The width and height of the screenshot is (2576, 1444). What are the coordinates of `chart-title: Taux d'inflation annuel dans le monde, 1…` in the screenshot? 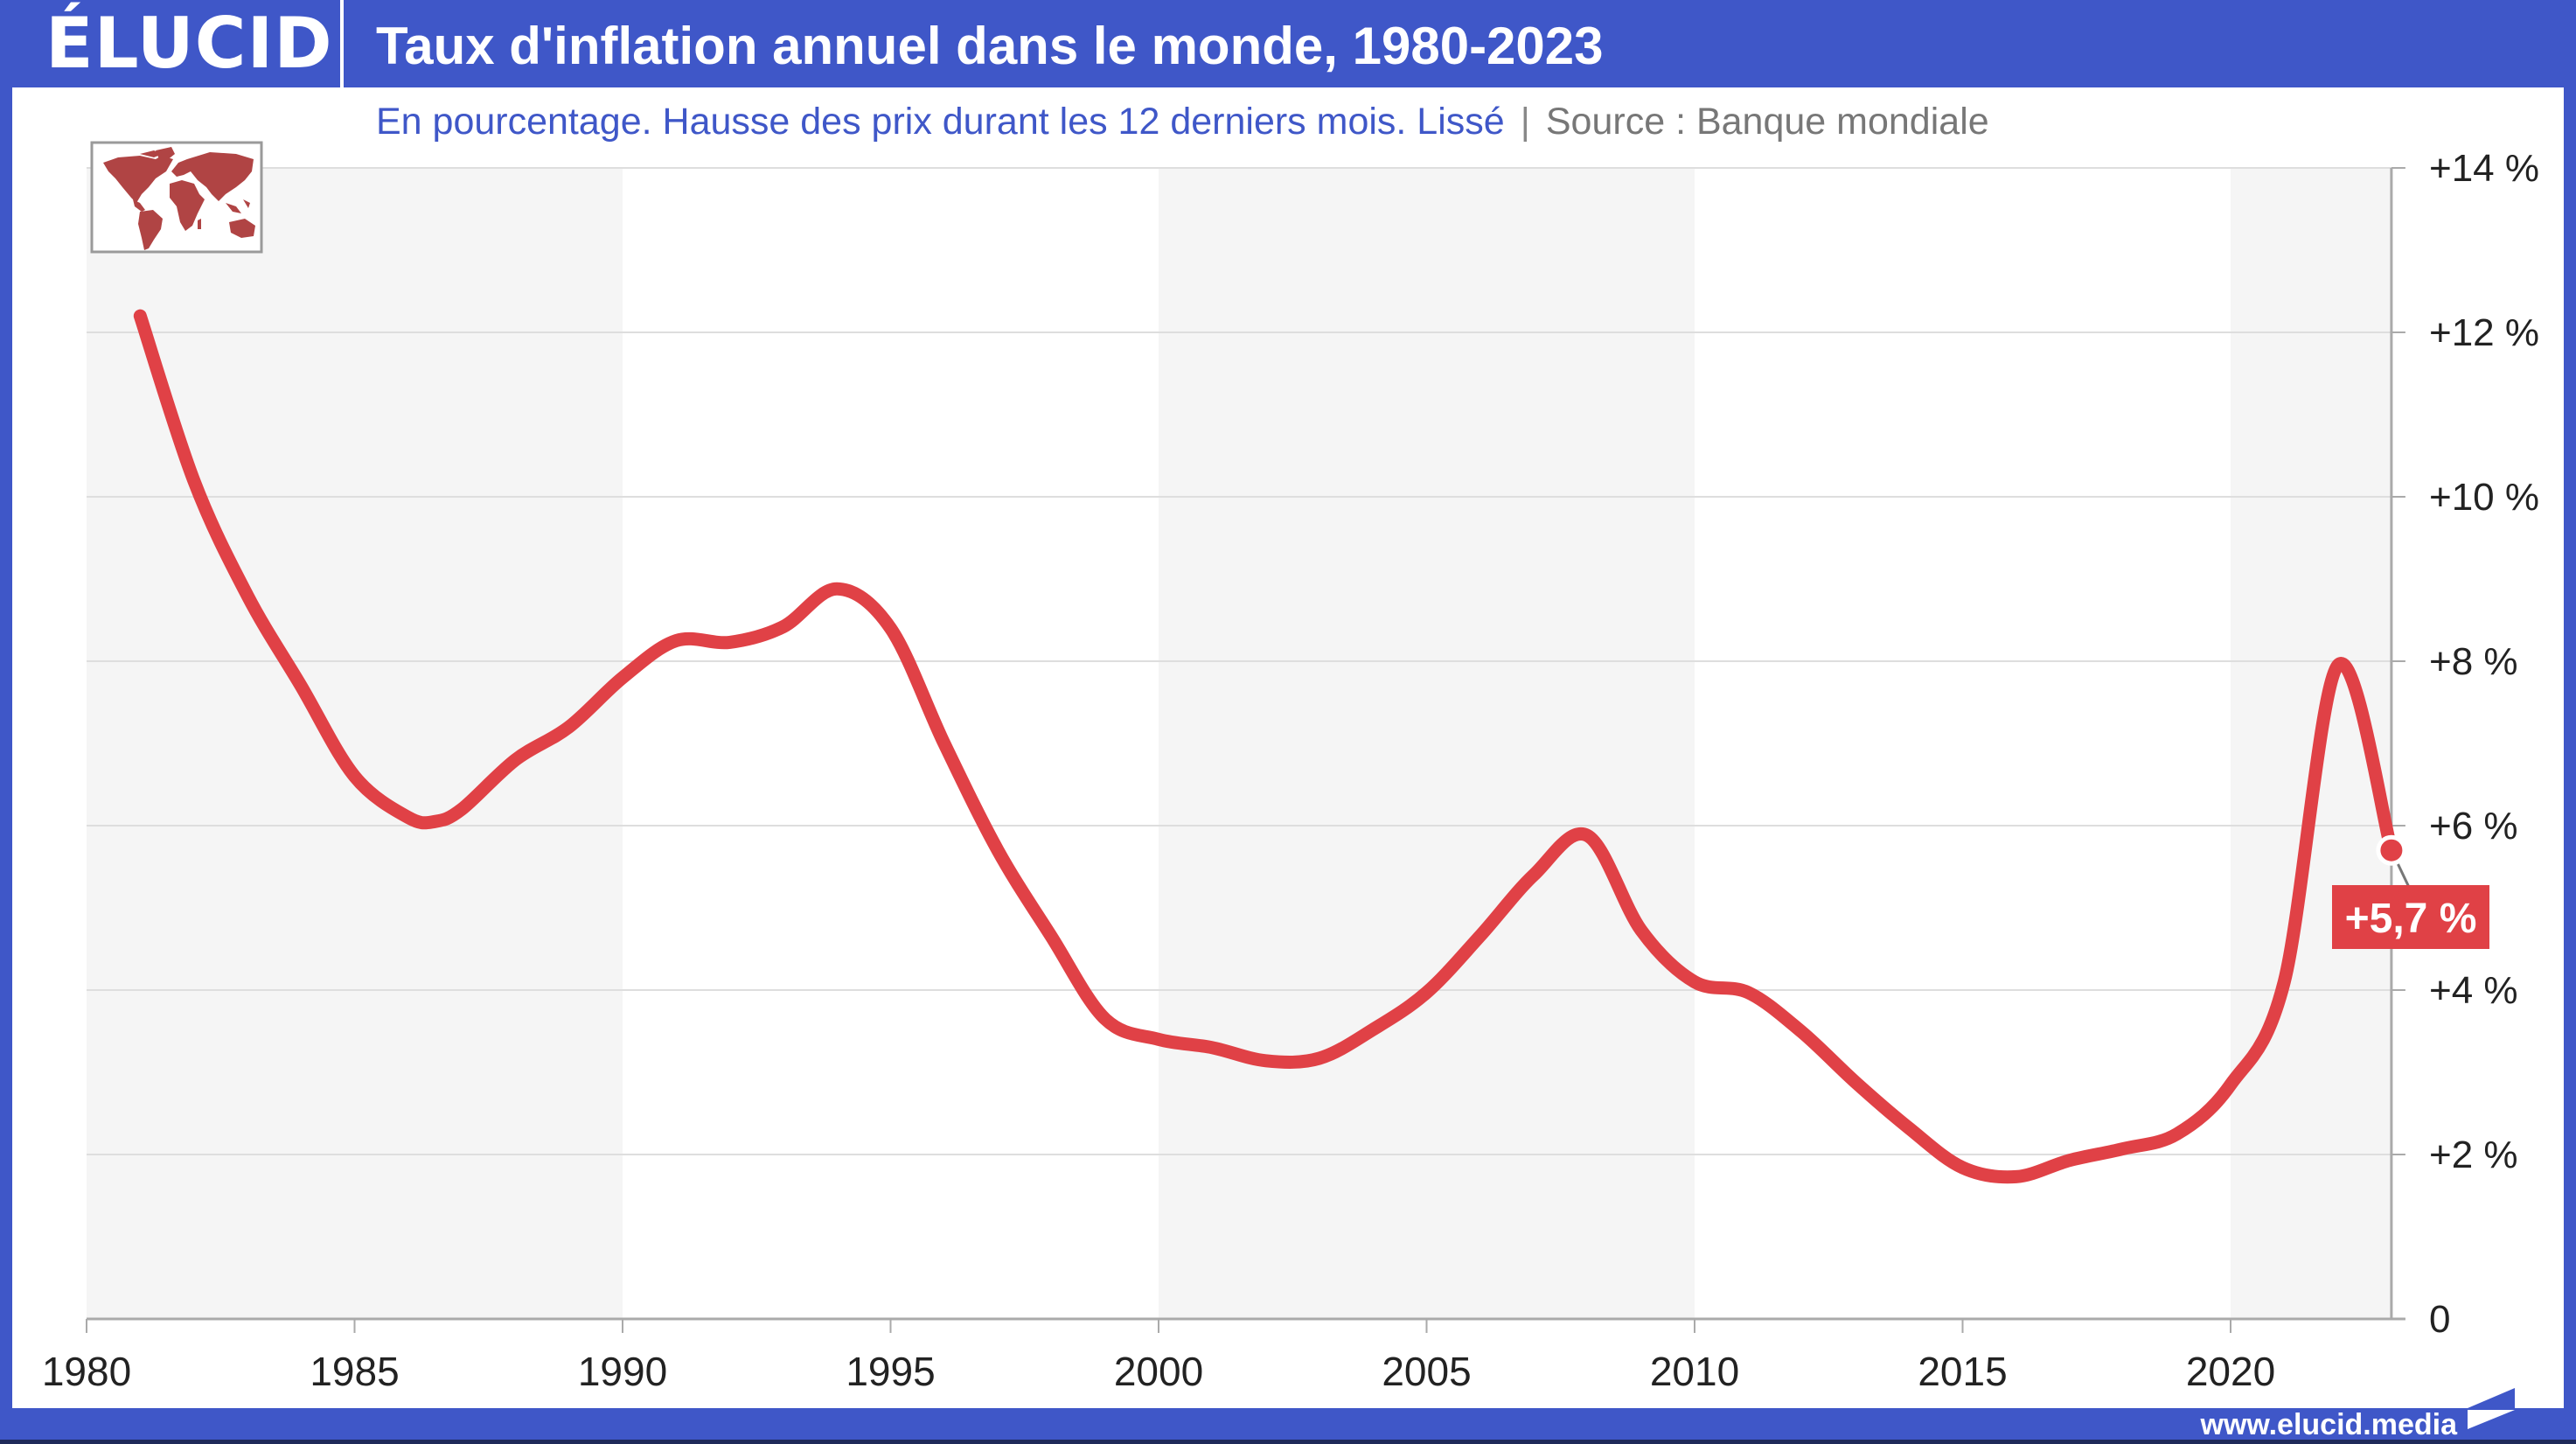 It's located at (990, 46).